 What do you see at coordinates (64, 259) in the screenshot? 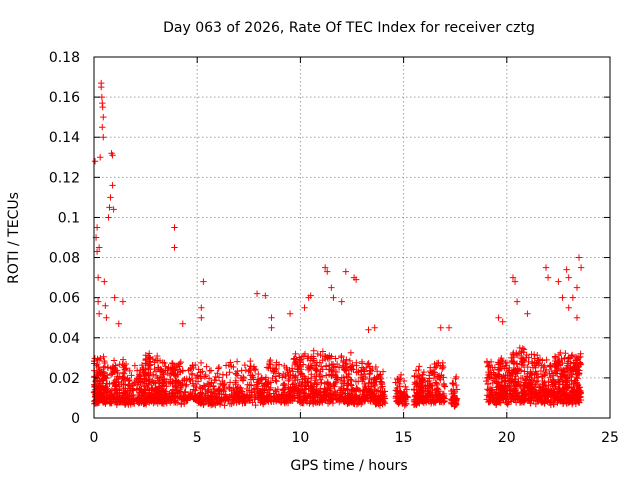
I see `y-tick-label: 0.08` at bounding box center [64, 259].